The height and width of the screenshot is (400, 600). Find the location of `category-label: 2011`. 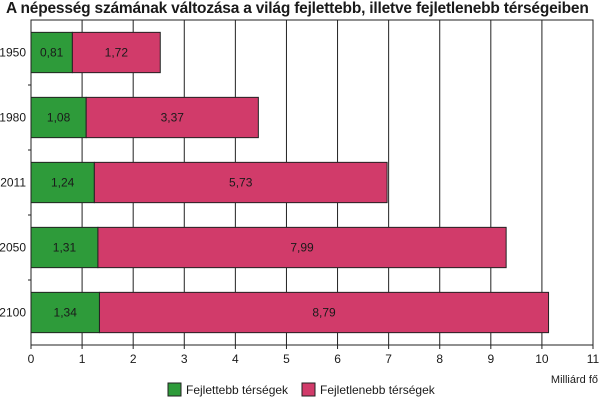

category-label: 2011 is located at coordinates (13, 183).